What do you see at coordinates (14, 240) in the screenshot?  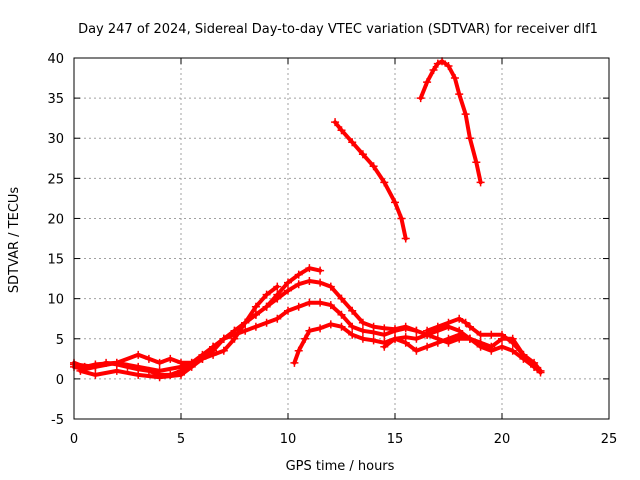 I see `y-axis-label: SDTVAR / TECUs` at bounding box center [14, 240].